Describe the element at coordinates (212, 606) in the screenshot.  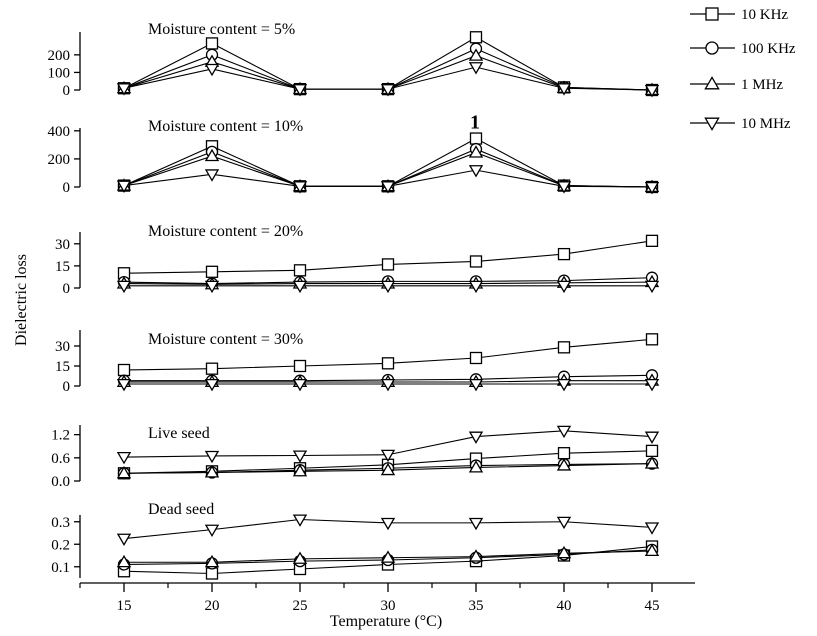
I see `x-tick-label: 20` at that location.